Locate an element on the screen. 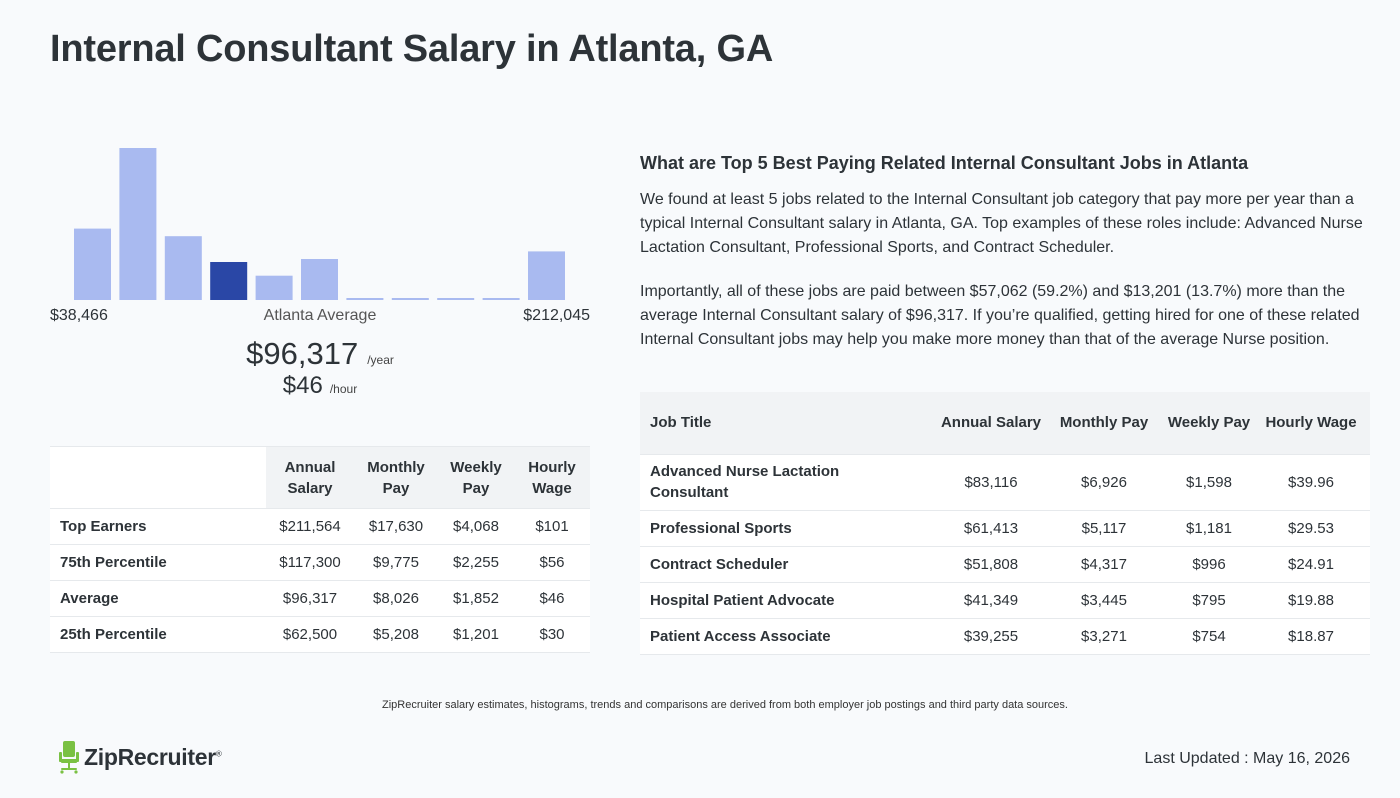 This screenshot has height=798, width=1400. hourly-wage-cell: $101 is located at coordinates (552, 526).